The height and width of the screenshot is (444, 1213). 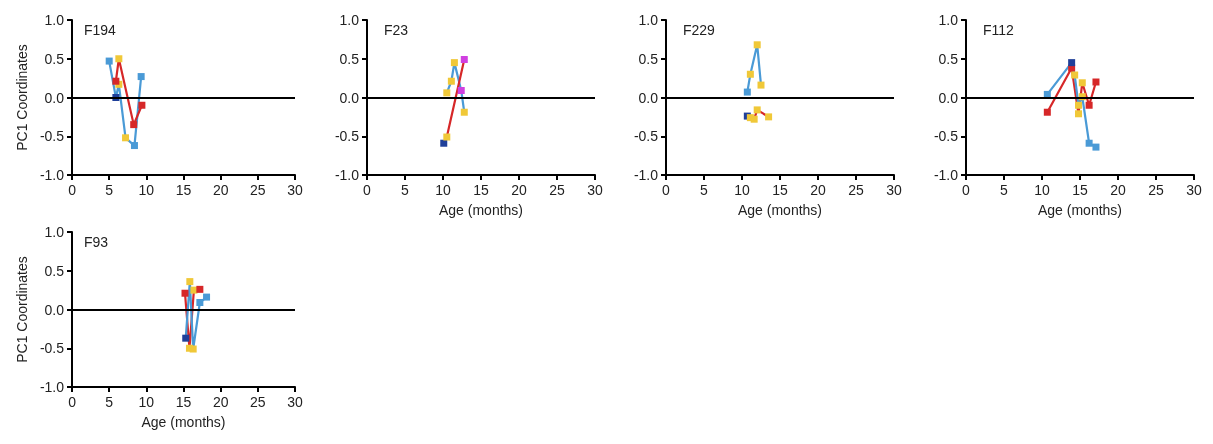 I want to click on chart-title: F229, so click(x=699, y=30).